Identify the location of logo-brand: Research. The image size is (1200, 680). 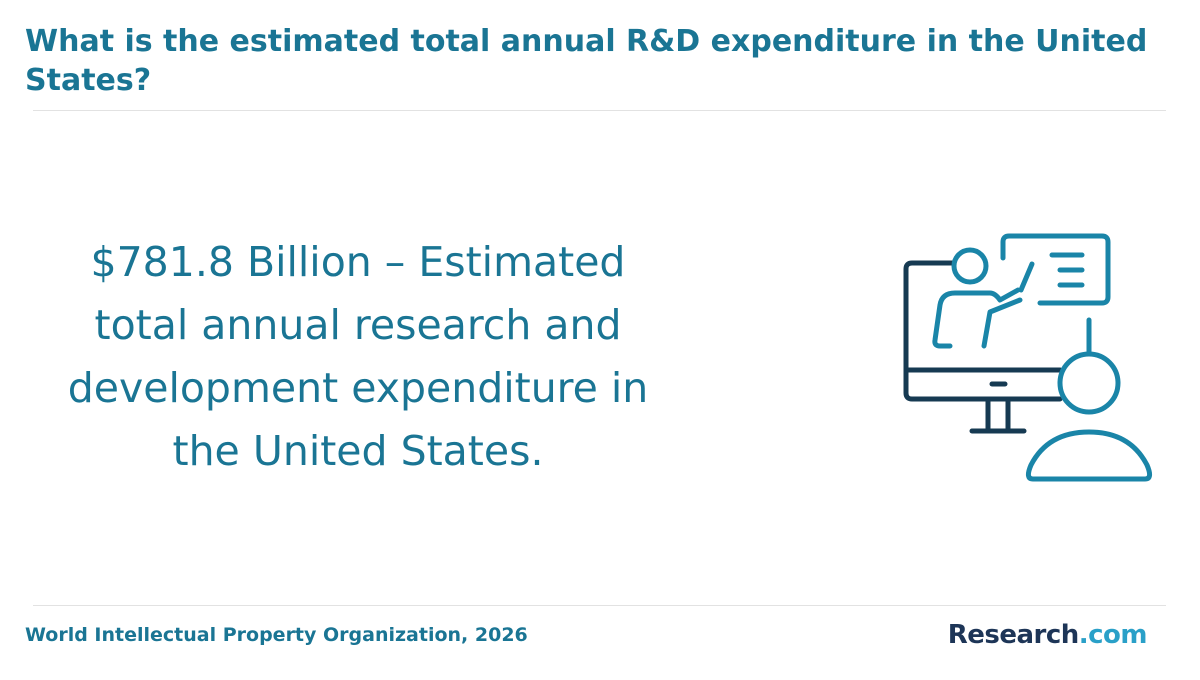
(1013, 635).